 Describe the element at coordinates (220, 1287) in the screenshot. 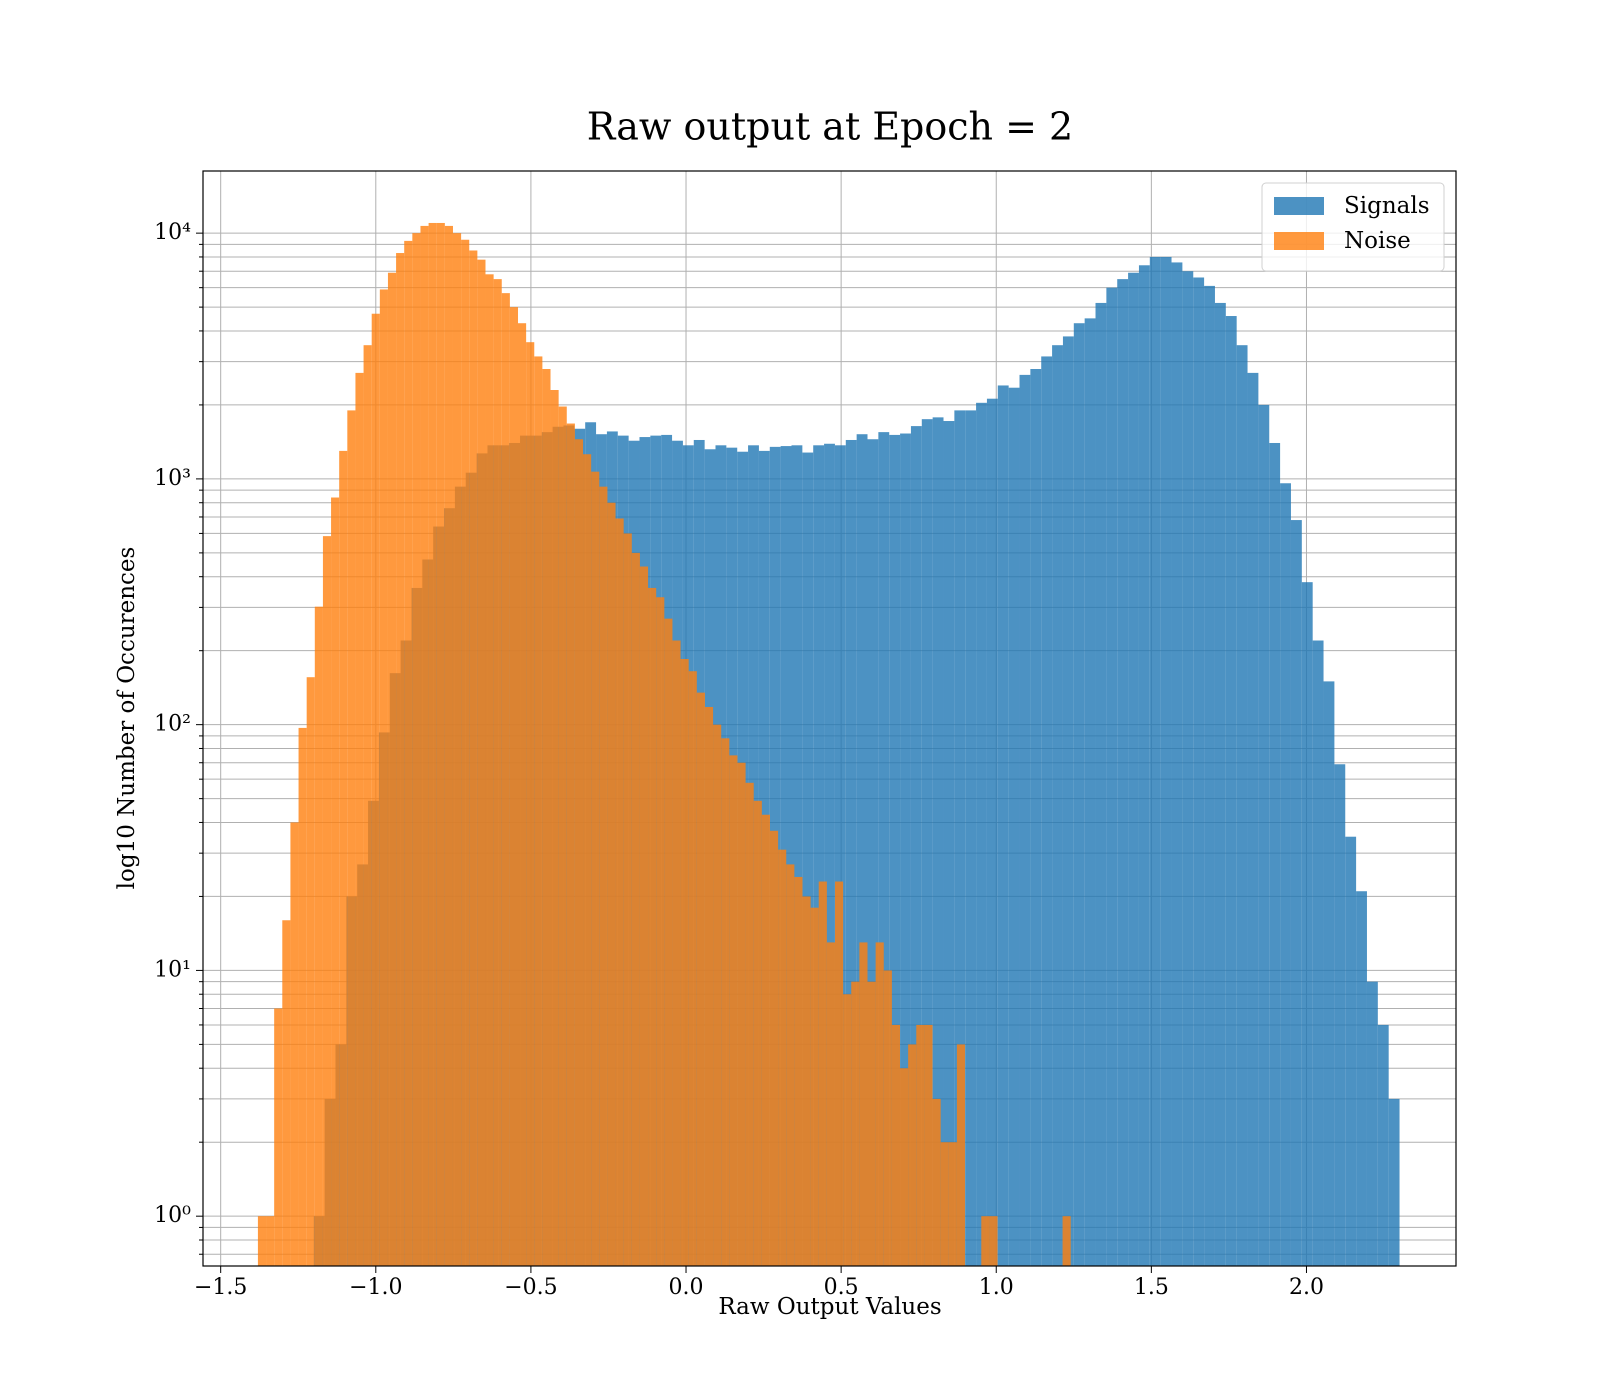

I see `x-tick-label: −1.5` at that location.